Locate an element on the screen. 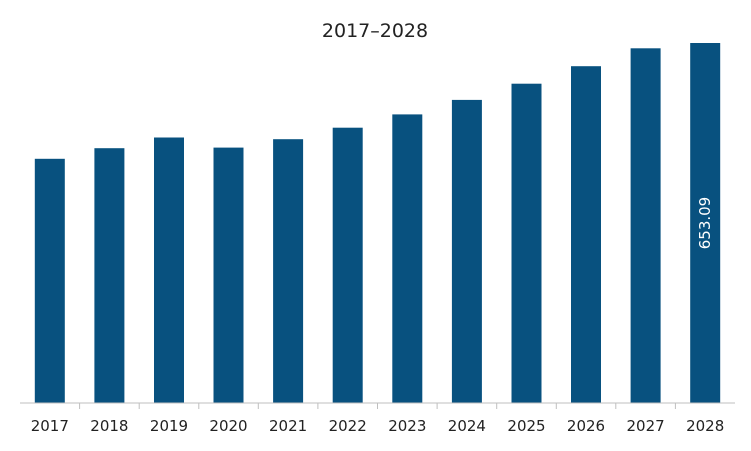 This screenshot has height=451, width=751. bar-2020 is located at coordinates (228, 275).